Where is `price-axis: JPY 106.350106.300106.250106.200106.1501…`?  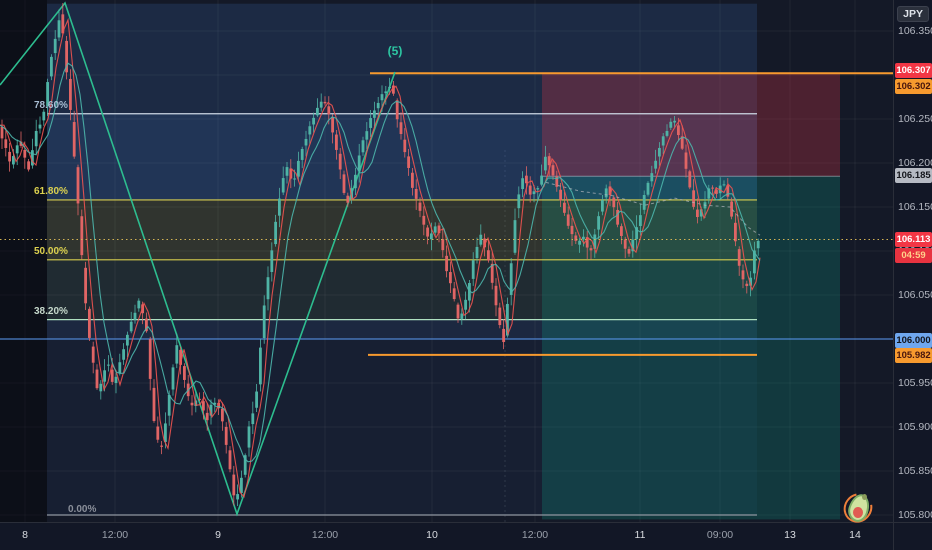
price-axis: JPY 106.350106.300106.250106.200106.1501… is located at coordinates (912, 261).